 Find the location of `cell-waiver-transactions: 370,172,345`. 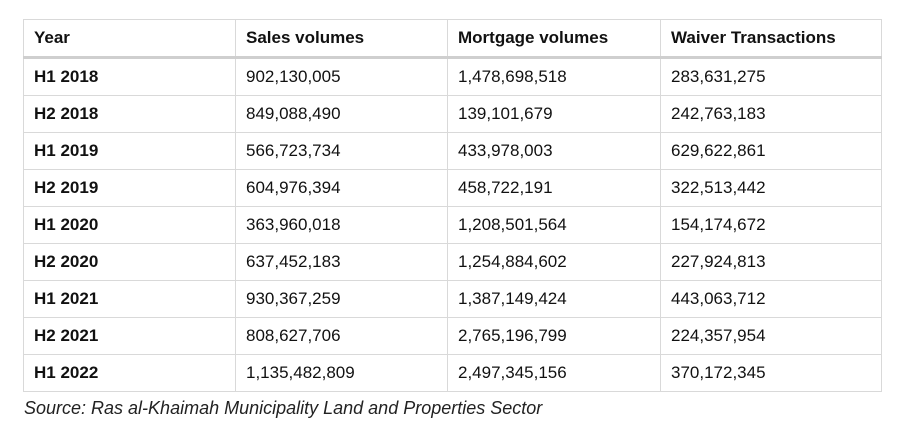

cell-waiver-transactions: 370,172,345 is located at coordinates (771, 373).